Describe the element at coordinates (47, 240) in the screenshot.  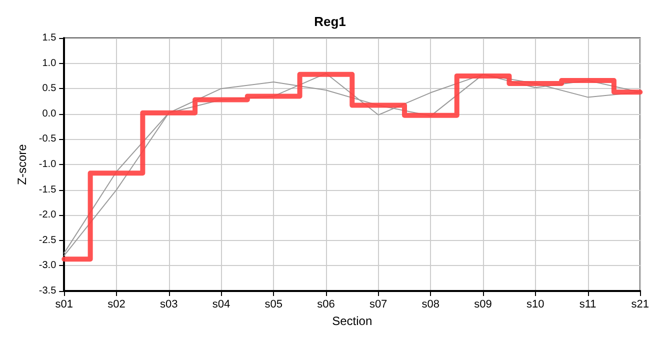
I see `y-tick-label: -2.5` at that location.